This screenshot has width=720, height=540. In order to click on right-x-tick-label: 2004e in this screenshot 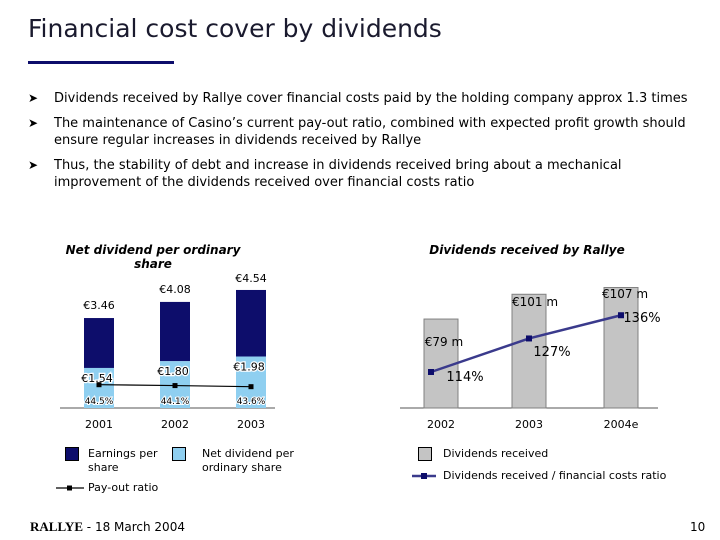, I will do `click(621, 424)`.